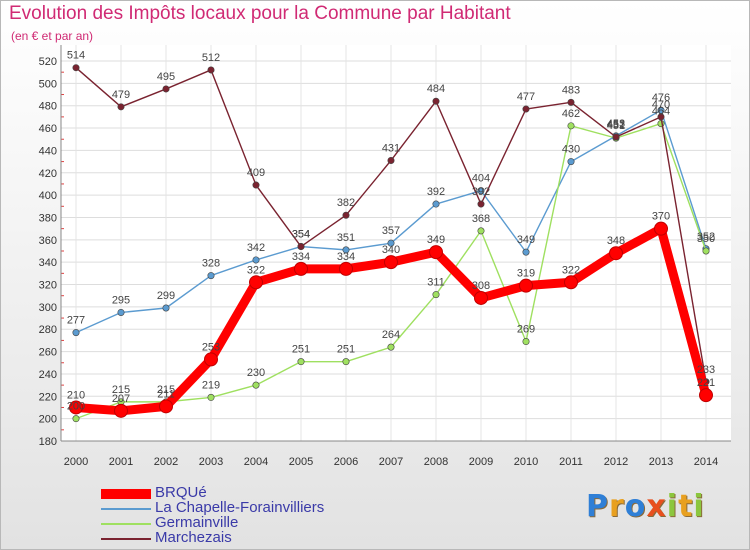 The width and height of the screenshot is (750, 550). What do you see at coordinates (48, 420) in the screenshot?
I see `y-tick-label: 200` at bounding box center [48, 420].